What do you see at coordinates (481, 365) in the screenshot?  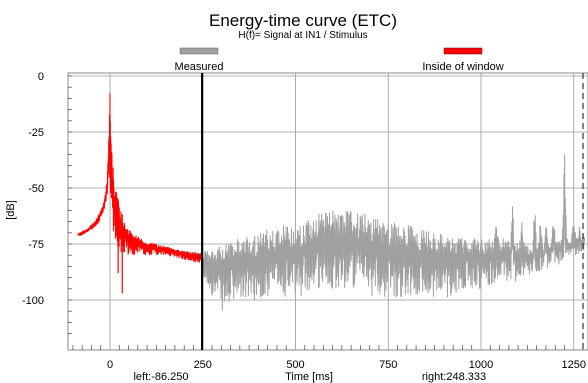 I see `x-tick-label: 1000` at bounding box center [481, 365].